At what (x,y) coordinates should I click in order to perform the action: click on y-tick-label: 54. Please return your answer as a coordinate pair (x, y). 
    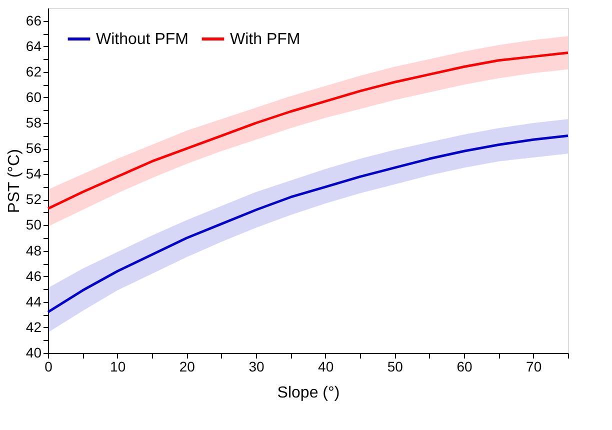
    Looking at the image, I should click on (34, 174).